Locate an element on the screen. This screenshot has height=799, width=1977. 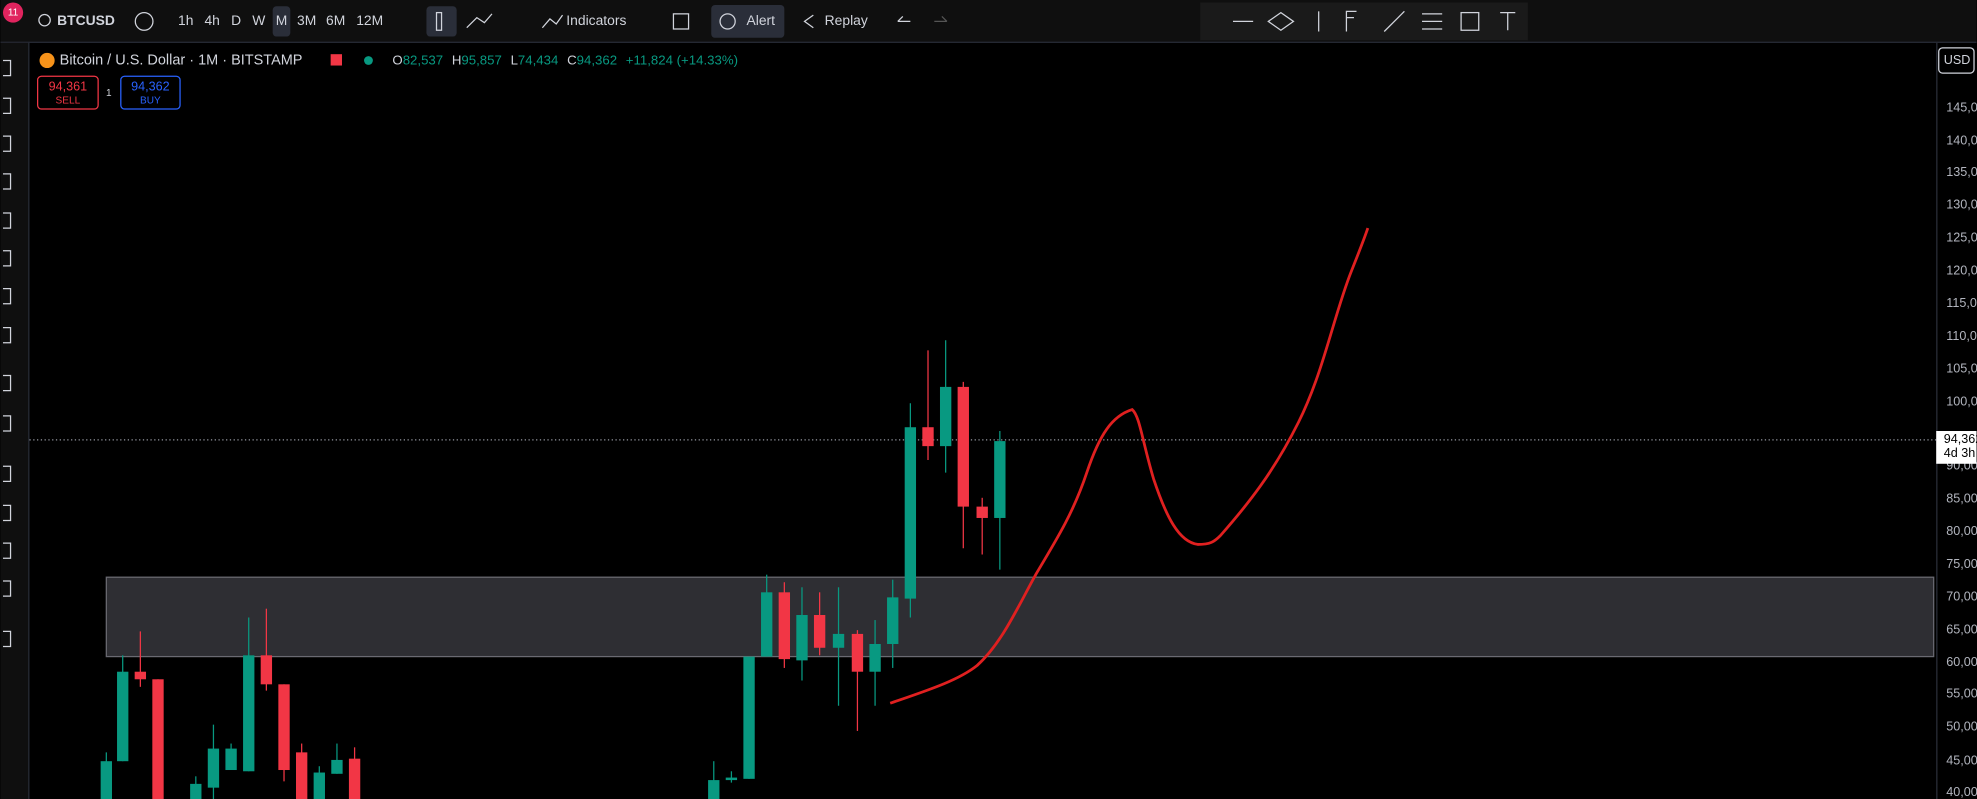
currency: USD is located at coordinates (1957, 60).